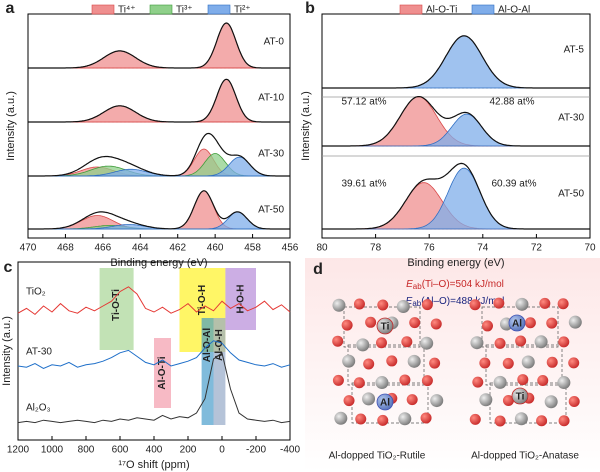 The height and width of the screenshot is (472, 600). Describe the element at coordinates (127, 10) in the screenshot. I see `legend-label: Ti⁴⁺` at that location.